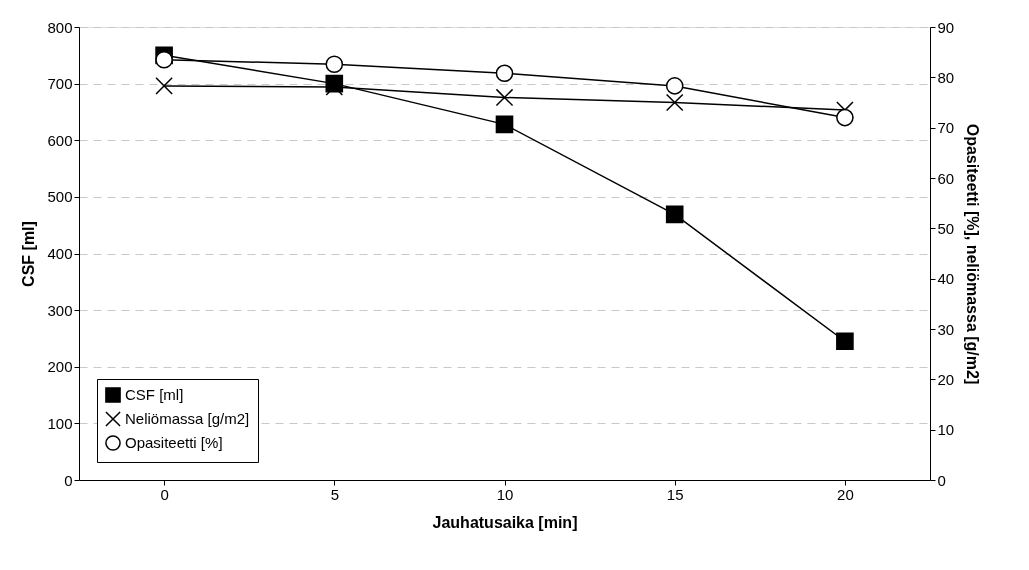 This screenshot has height=570, width=1029. Describe the element at coordinates (946, 178) in the screenshot. I see `y2-tick-label: 60` at that location.